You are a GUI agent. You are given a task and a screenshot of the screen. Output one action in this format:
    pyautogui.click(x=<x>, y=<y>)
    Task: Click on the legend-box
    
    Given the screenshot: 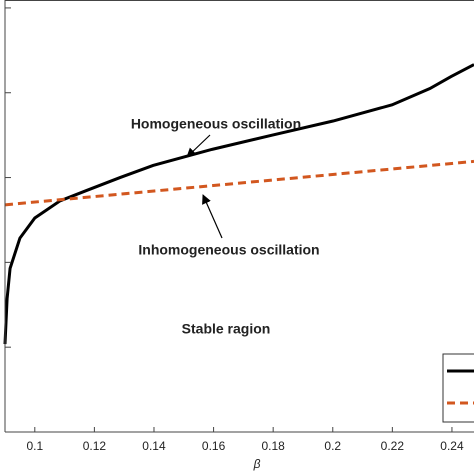 What is the action you would take?
    pyautogui.click(x=458, y=388)
    